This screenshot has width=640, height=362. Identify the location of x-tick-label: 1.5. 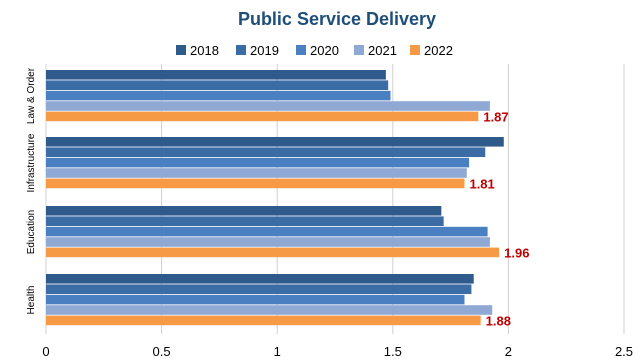
(393, 351).